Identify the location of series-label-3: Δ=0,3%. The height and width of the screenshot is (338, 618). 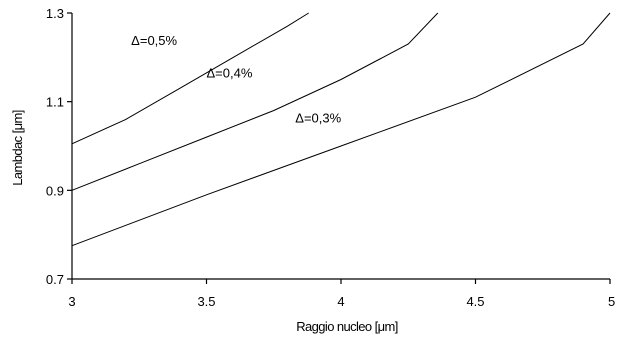
(318, 118).